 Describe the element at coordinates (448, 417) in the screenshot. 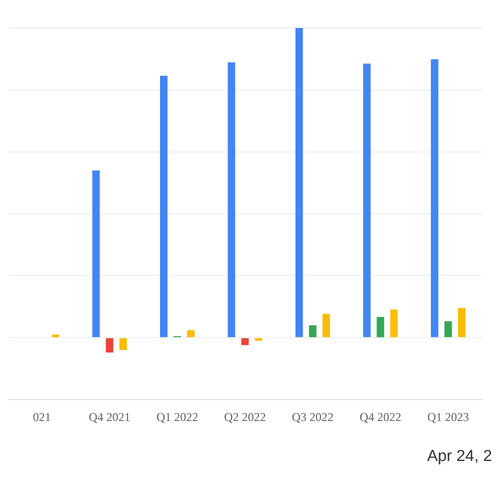

I see `x-tick-label: Q1 2023` at that location.